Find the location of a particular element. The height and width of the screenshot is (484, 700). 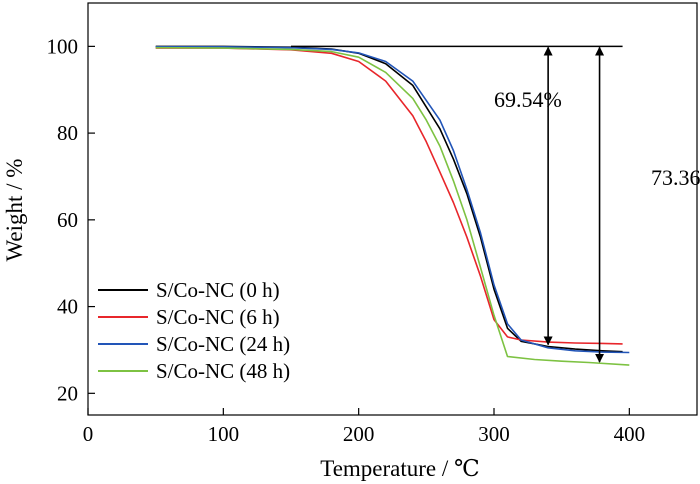

legend-label-3: S/Co-NC (48 h) is located at coordinates (223, 371).